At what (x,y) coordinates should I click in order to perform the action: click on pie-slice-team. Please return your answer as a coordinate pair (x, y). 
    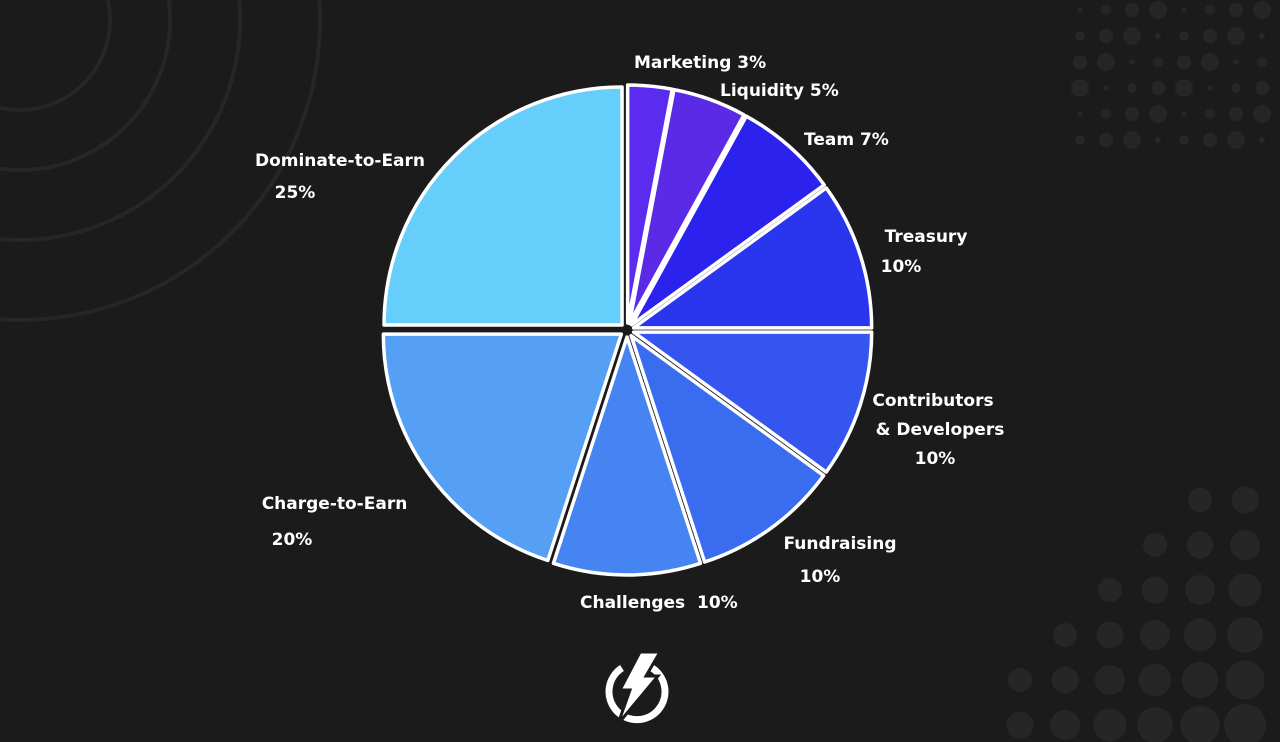
    Looking at the image, I should click on (727, 220).